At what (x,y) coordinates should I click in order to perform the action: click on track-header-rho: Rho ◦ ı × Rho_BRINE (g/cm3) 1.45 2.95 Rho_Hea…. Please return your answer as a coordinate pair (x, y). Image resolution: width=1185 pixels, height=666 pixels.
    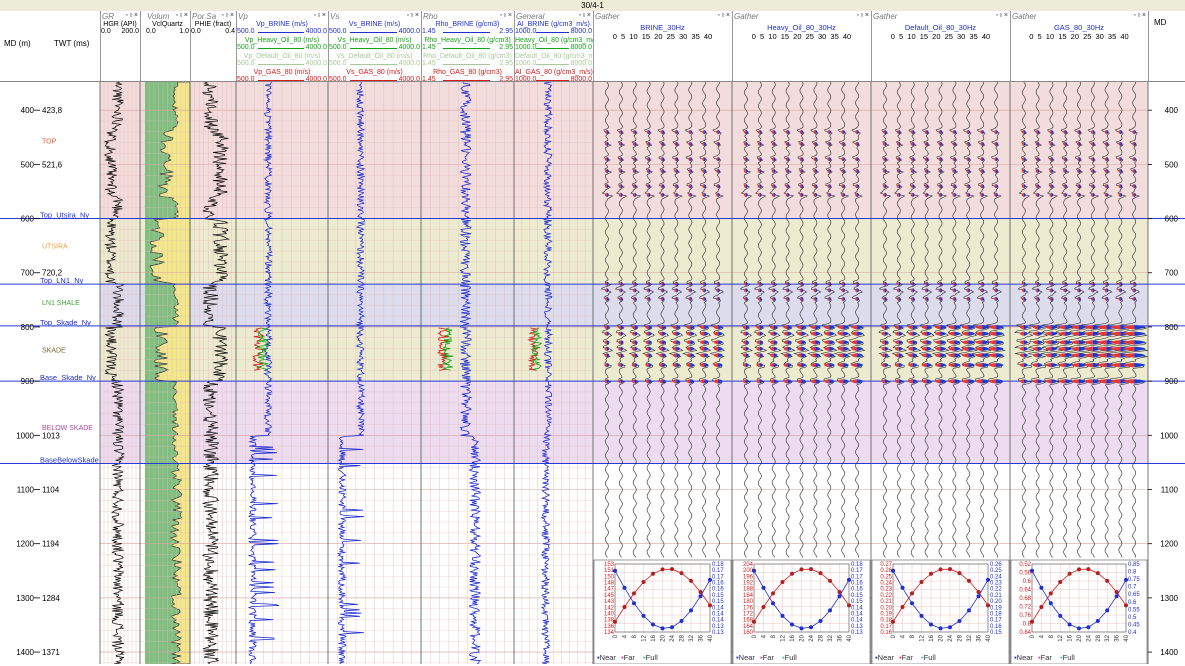
    Looking at the image, I should click on (468, 46).